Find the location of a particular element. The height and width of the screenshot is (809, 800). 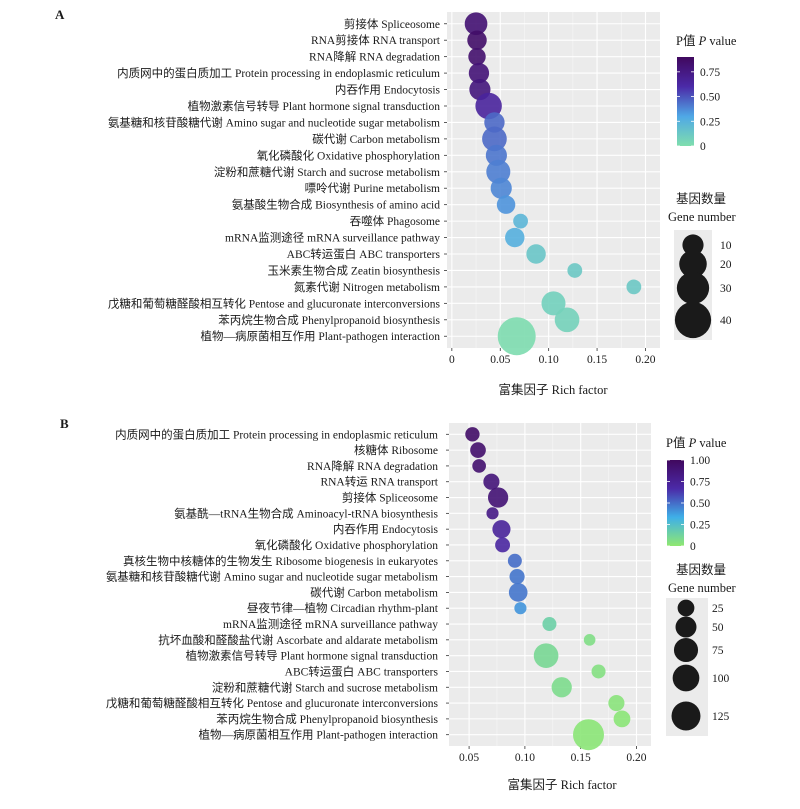

pathway-label: 剪接体 Spliceosome is located at coordinates (390, 498).